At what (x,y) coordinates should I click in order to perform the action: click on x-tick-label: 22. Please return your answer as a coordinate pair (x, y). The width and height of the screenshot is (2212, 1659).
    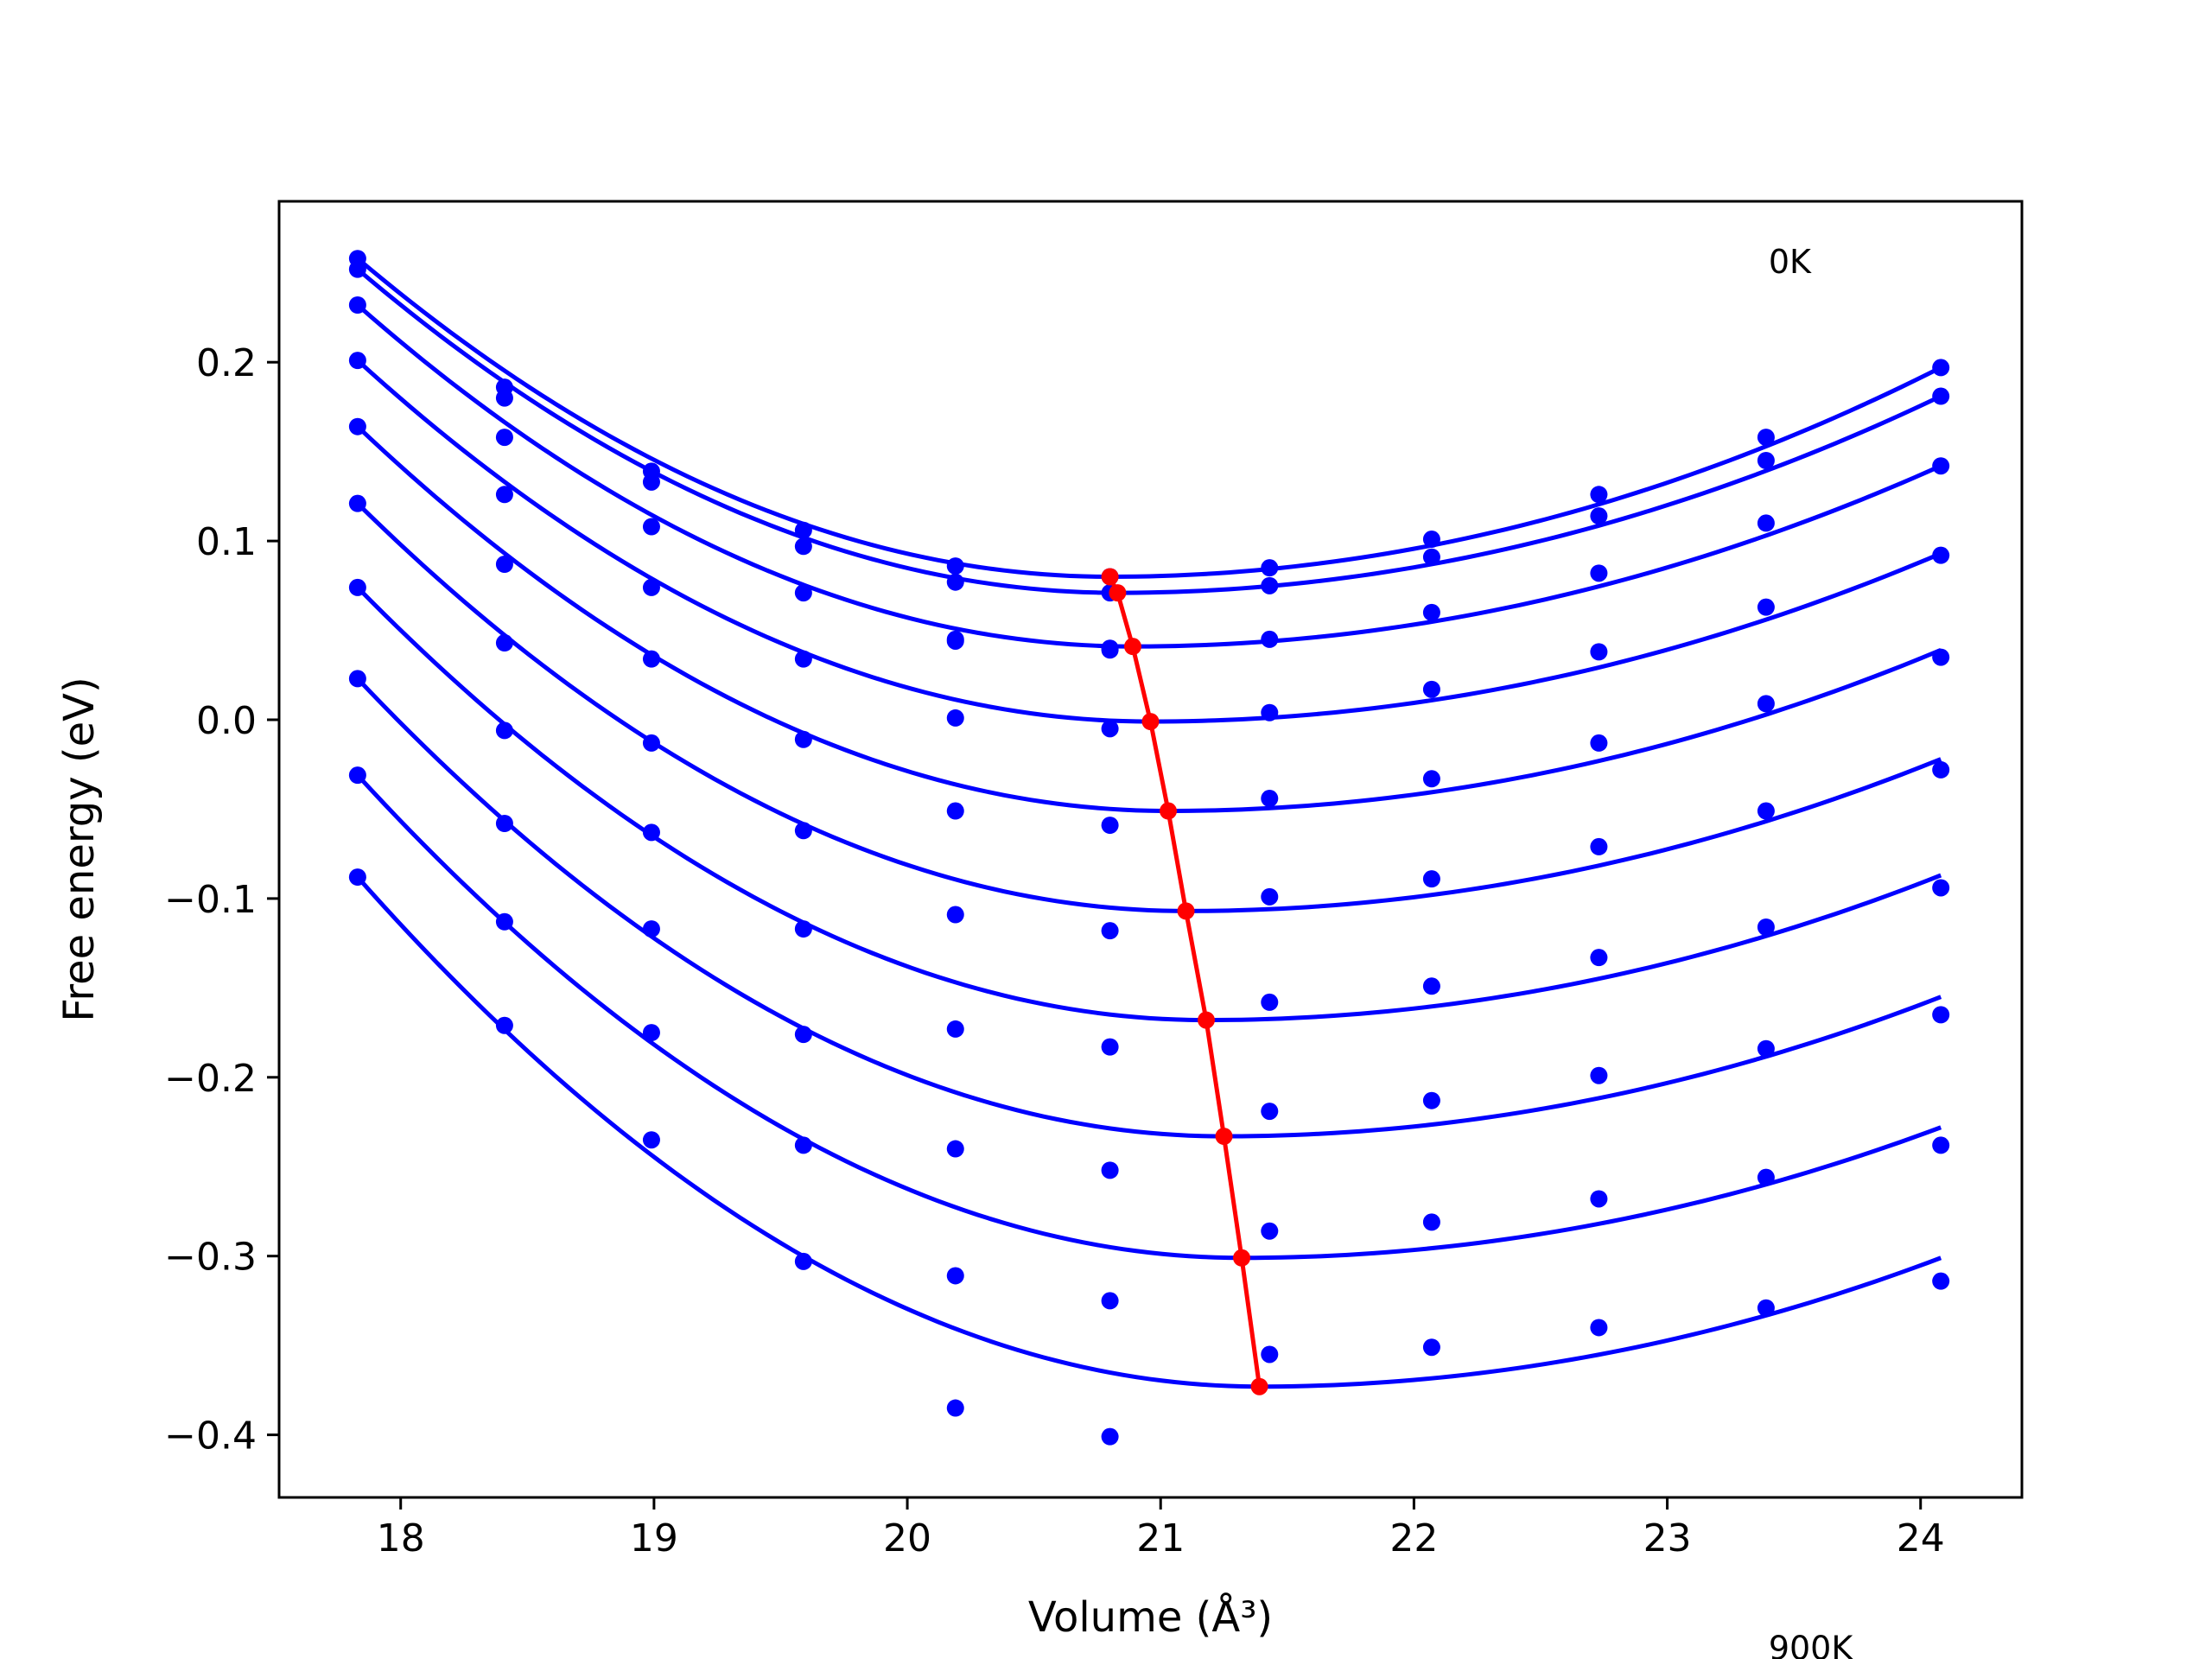
    Looking at the image, I should click on (1413, 1538).